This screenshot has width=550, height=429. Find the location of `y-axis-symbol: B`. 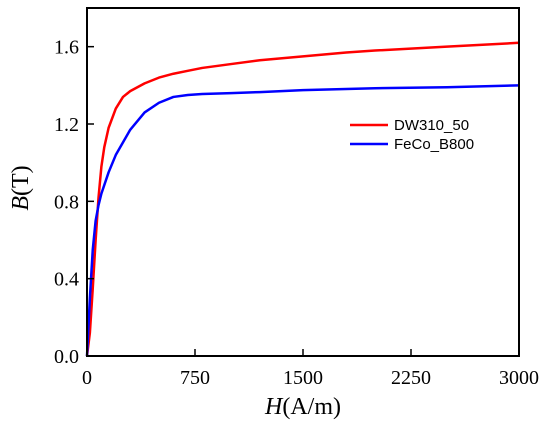

y-axis-symbol: B is located at coordinates (21, 203).